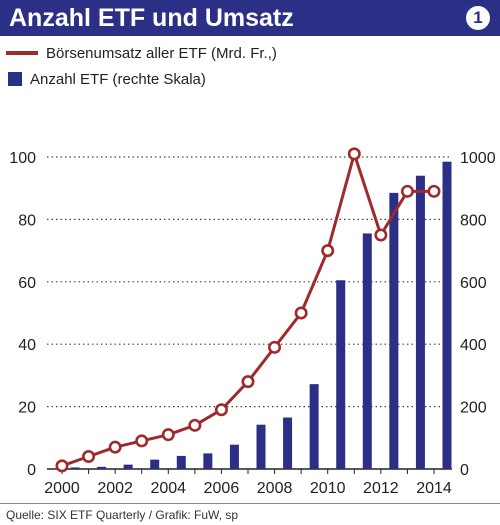 Image resolution: width=500 pixels, height=525 pixels. I want to click on chart-title: Anzahl ETF und Umsatz, so click(151, 18).